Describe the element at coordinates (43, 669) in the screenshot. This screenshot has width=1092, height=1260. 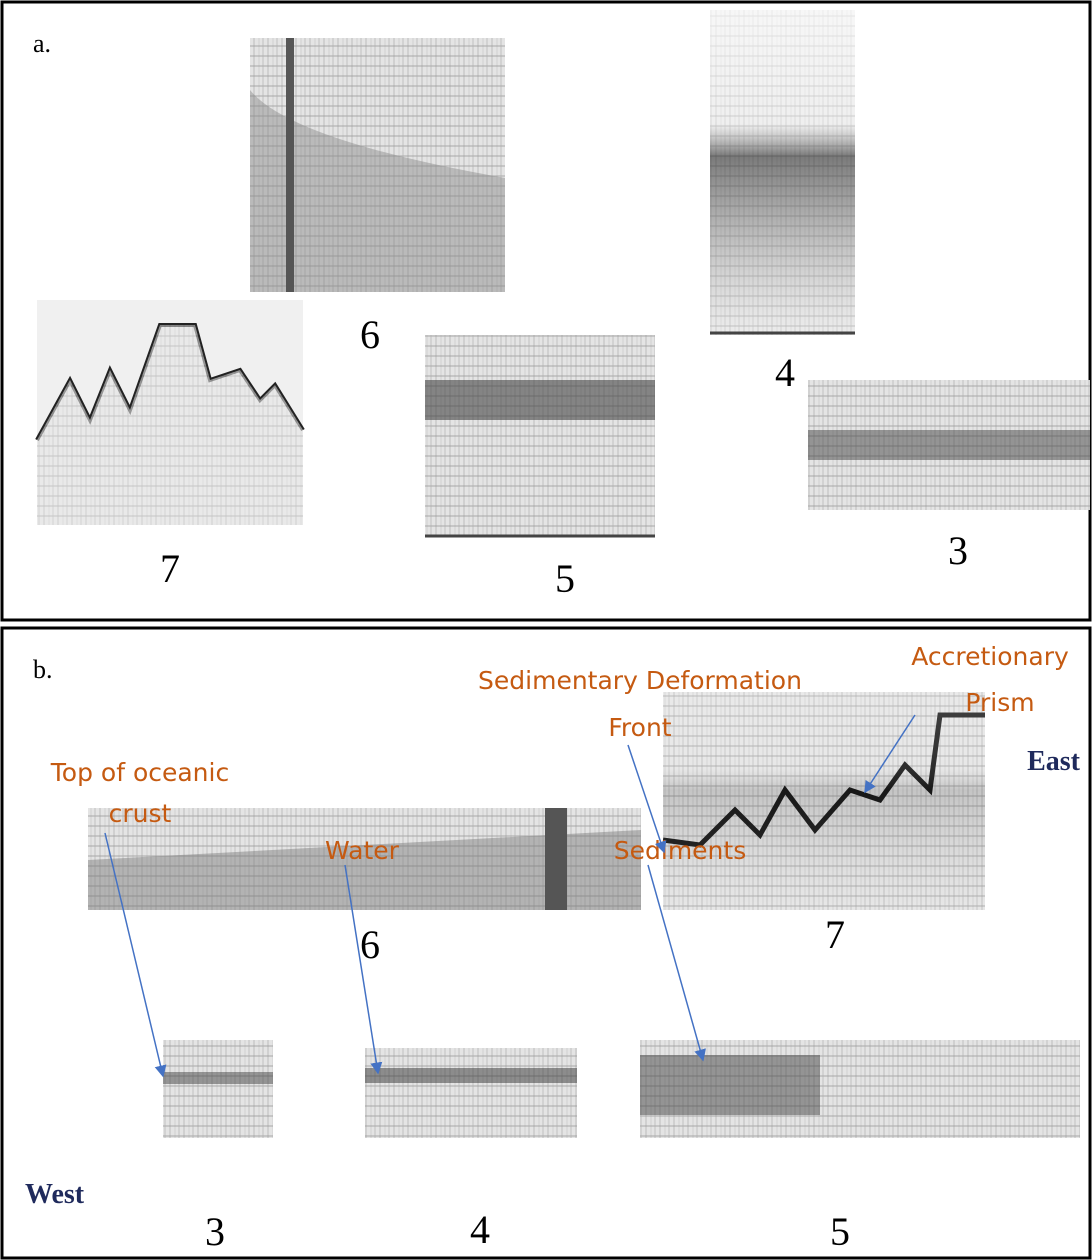
I see `panel-label: b.` at that location.